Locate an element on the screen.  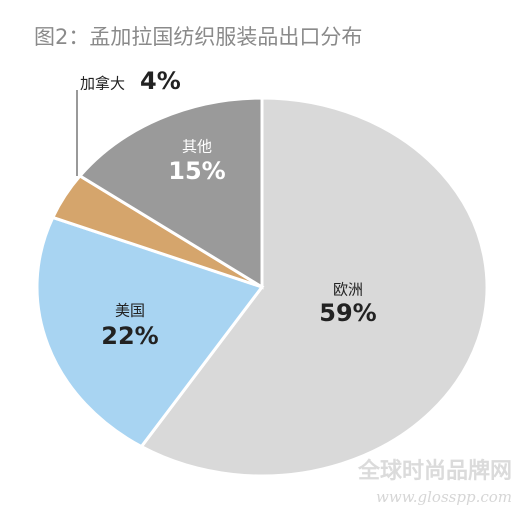
category-label: 加拿大 is located at coordinates (102, 84).